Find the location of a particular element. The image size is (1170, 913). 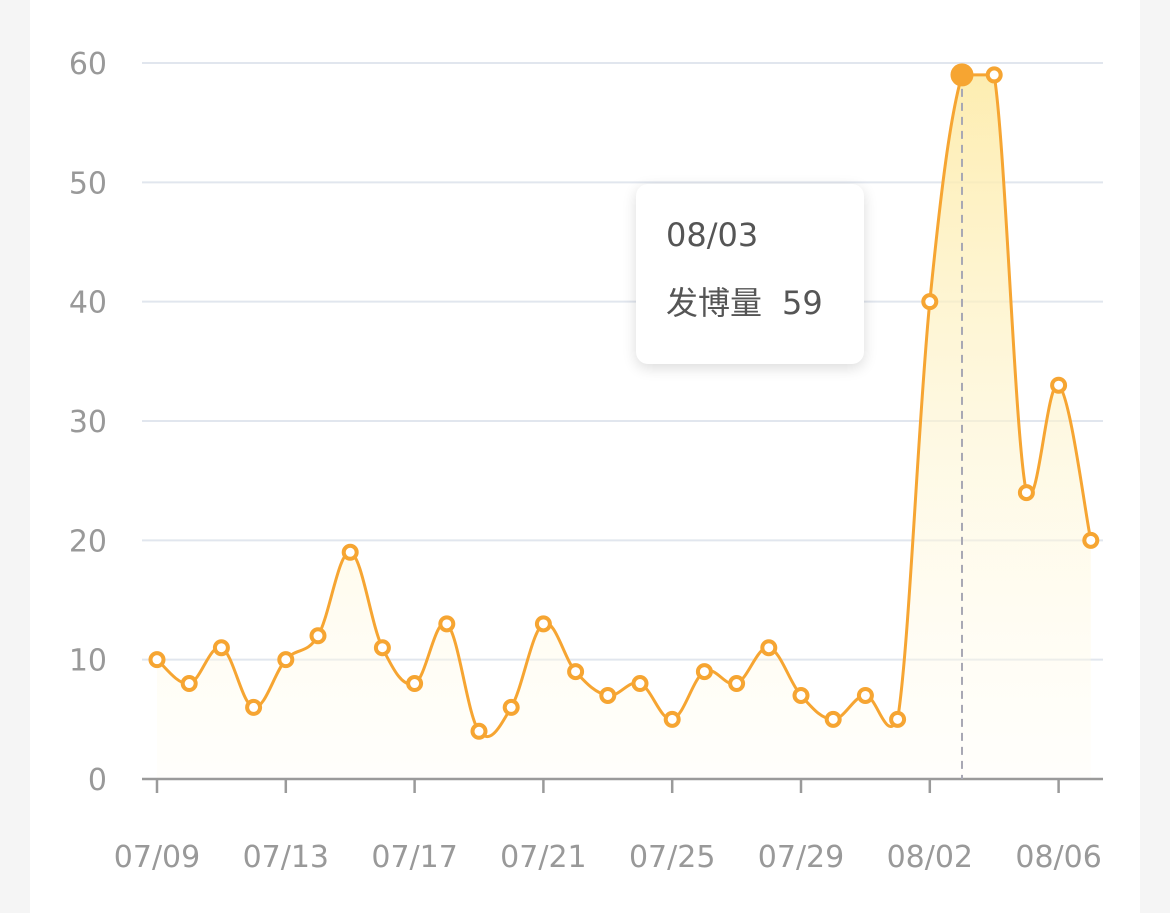

y-axis-labels: 0 10 20 30 40 50 60 is located at coordinates (88, 422).